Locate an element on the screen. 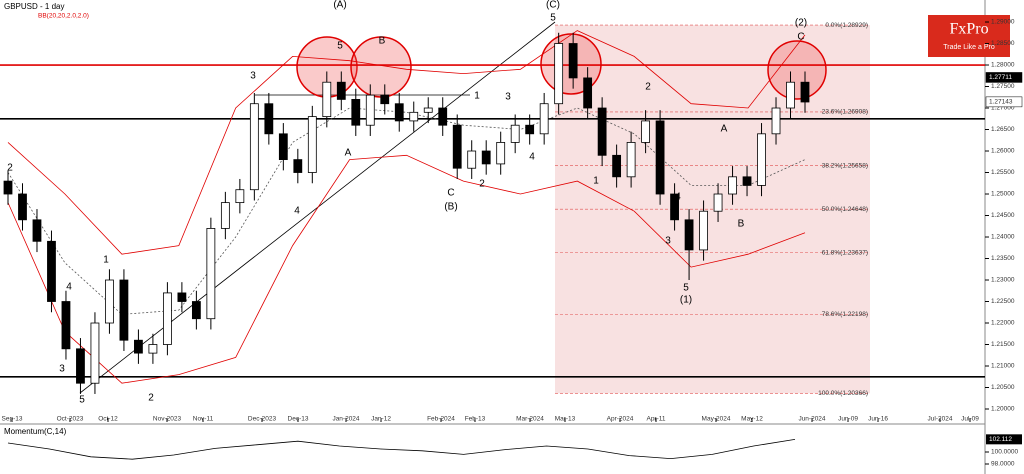 The height and width of the screenshot is (474, 1024). logo-name: FxPro is located at coordinates (968, 29).